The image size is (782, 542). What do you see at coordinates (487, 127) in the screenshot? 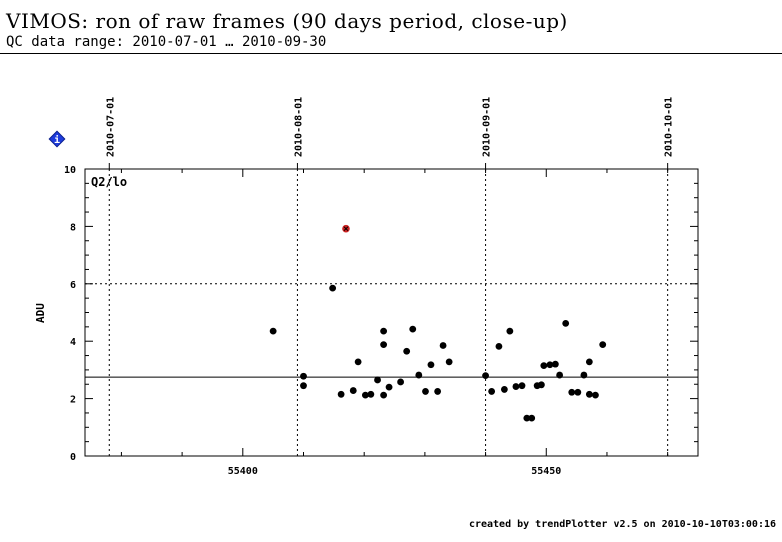
I see `date-tick-label: 2010-09-01` at bounding box center [487, 127].